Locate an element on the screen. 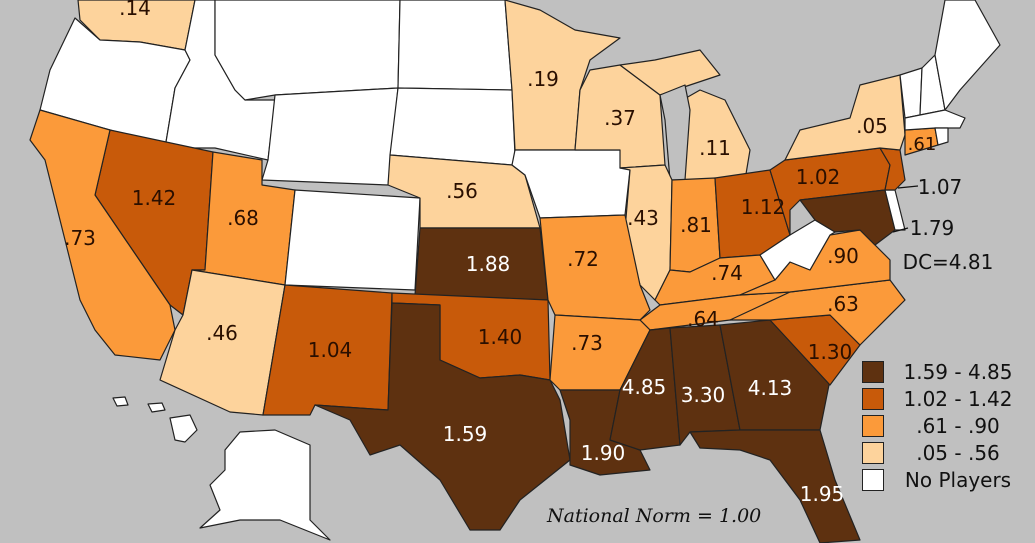  legend-swatch-tier3 is located at coordinates (873, 425).